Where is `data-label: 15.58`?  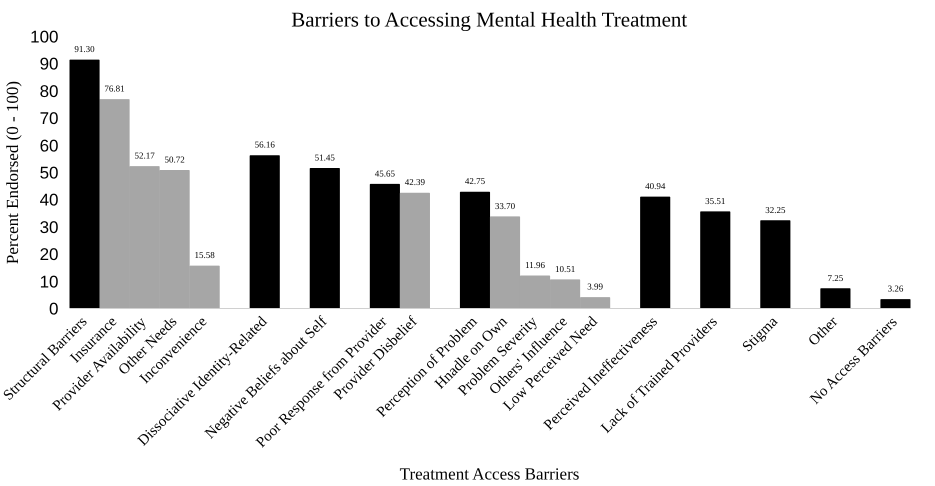 data-label: 15.58 is located at coordinates (205, 255).